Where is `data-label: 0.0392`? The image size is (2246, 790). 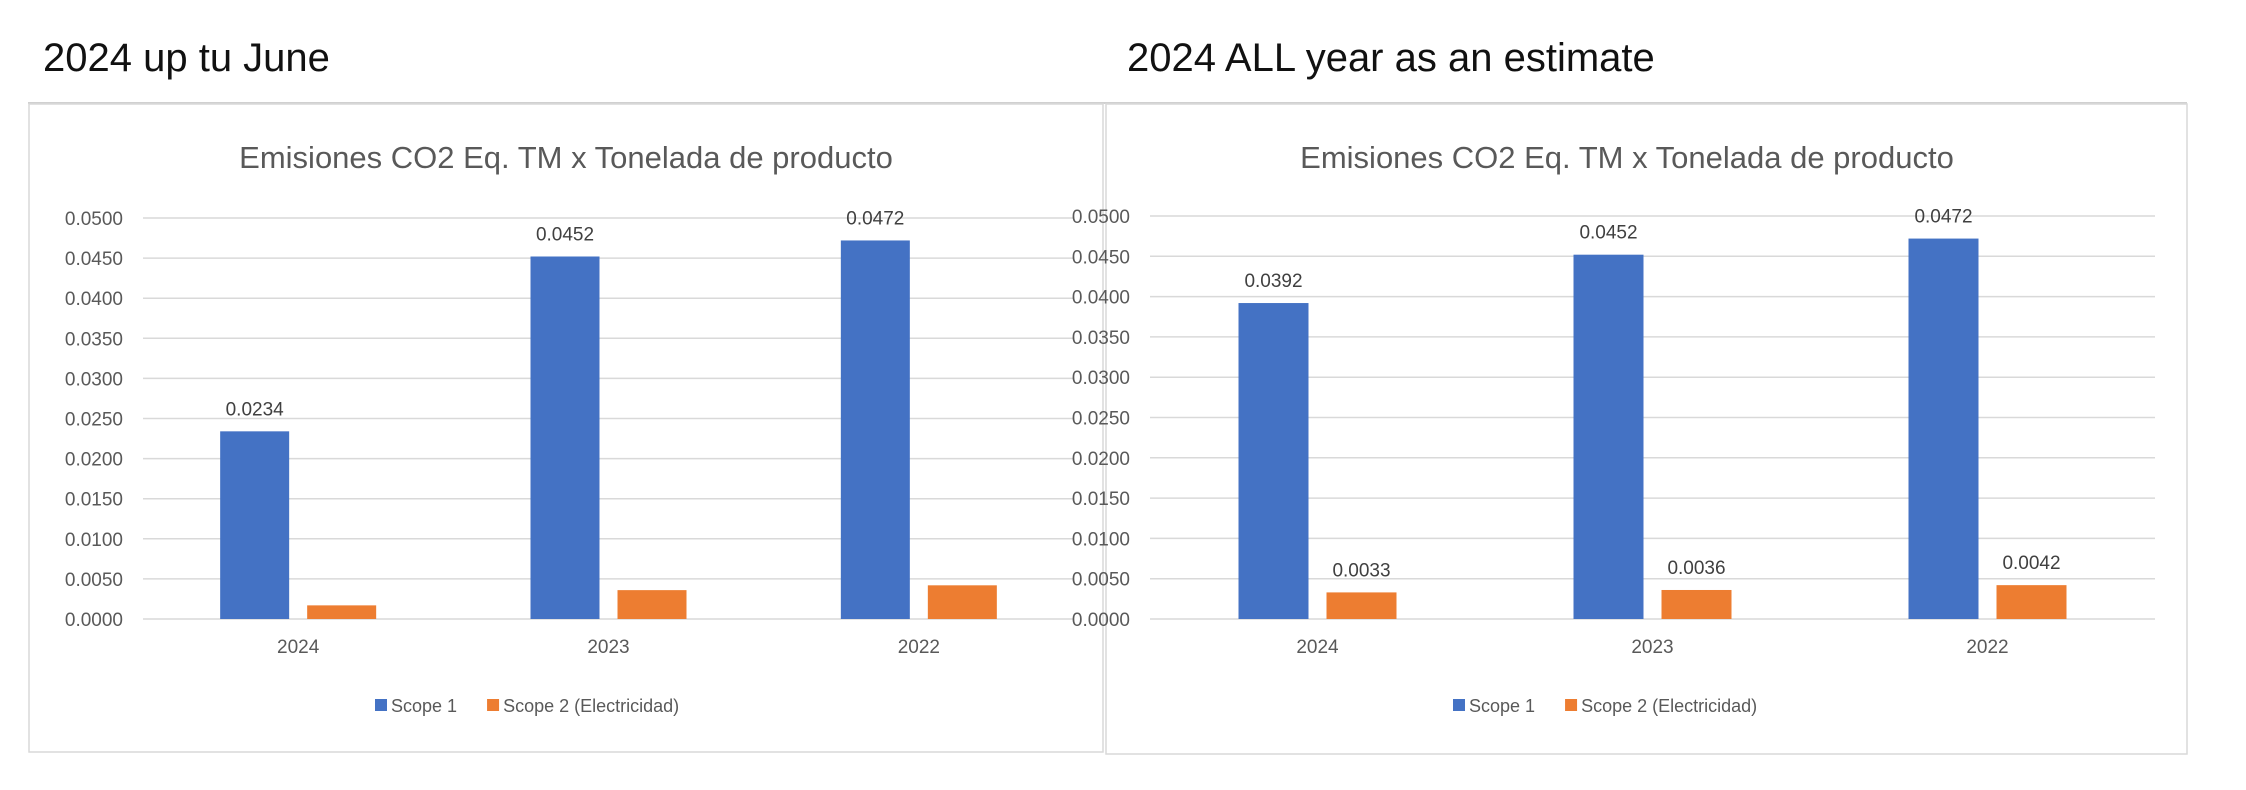
data-label: 0.0392 is located at coordinates (1273, 281).